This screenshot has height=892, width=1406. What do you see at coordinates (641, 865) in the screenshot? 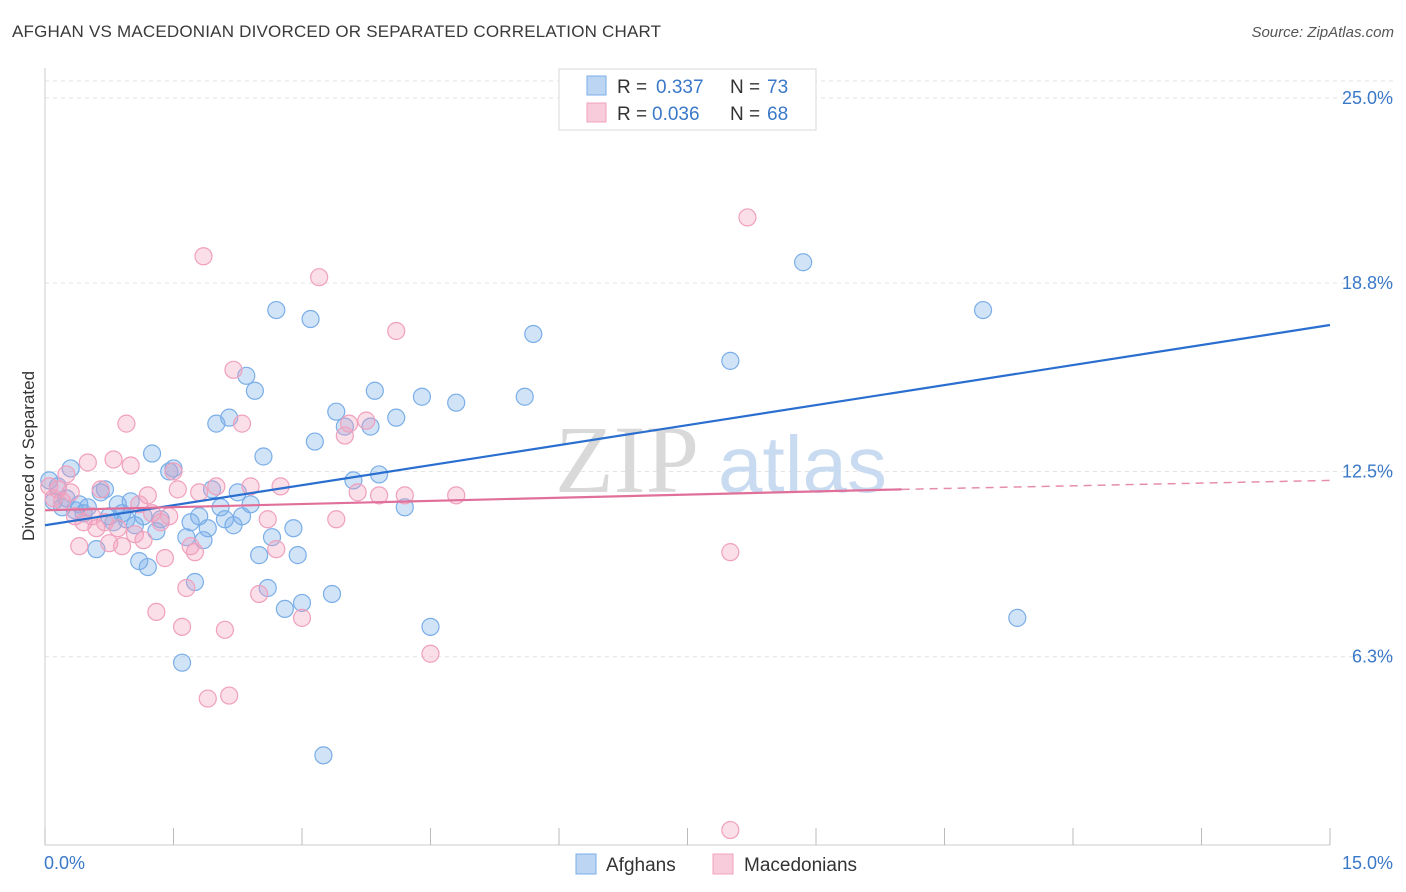
I see `bottom-legend-label-afghans: Afghans` at bounding box center [641, 865].